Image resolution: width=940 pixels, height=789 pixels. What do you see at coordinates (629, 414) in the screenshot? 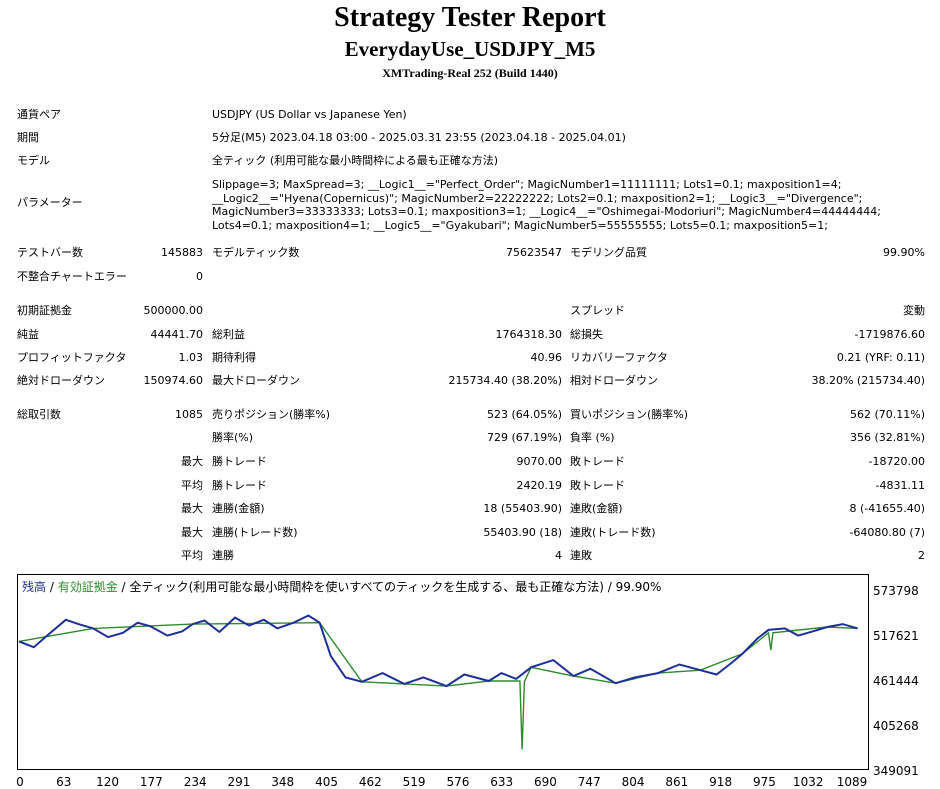
I see `long-label: 買いポジション(勝率%)` at bounding box center [629, 414].